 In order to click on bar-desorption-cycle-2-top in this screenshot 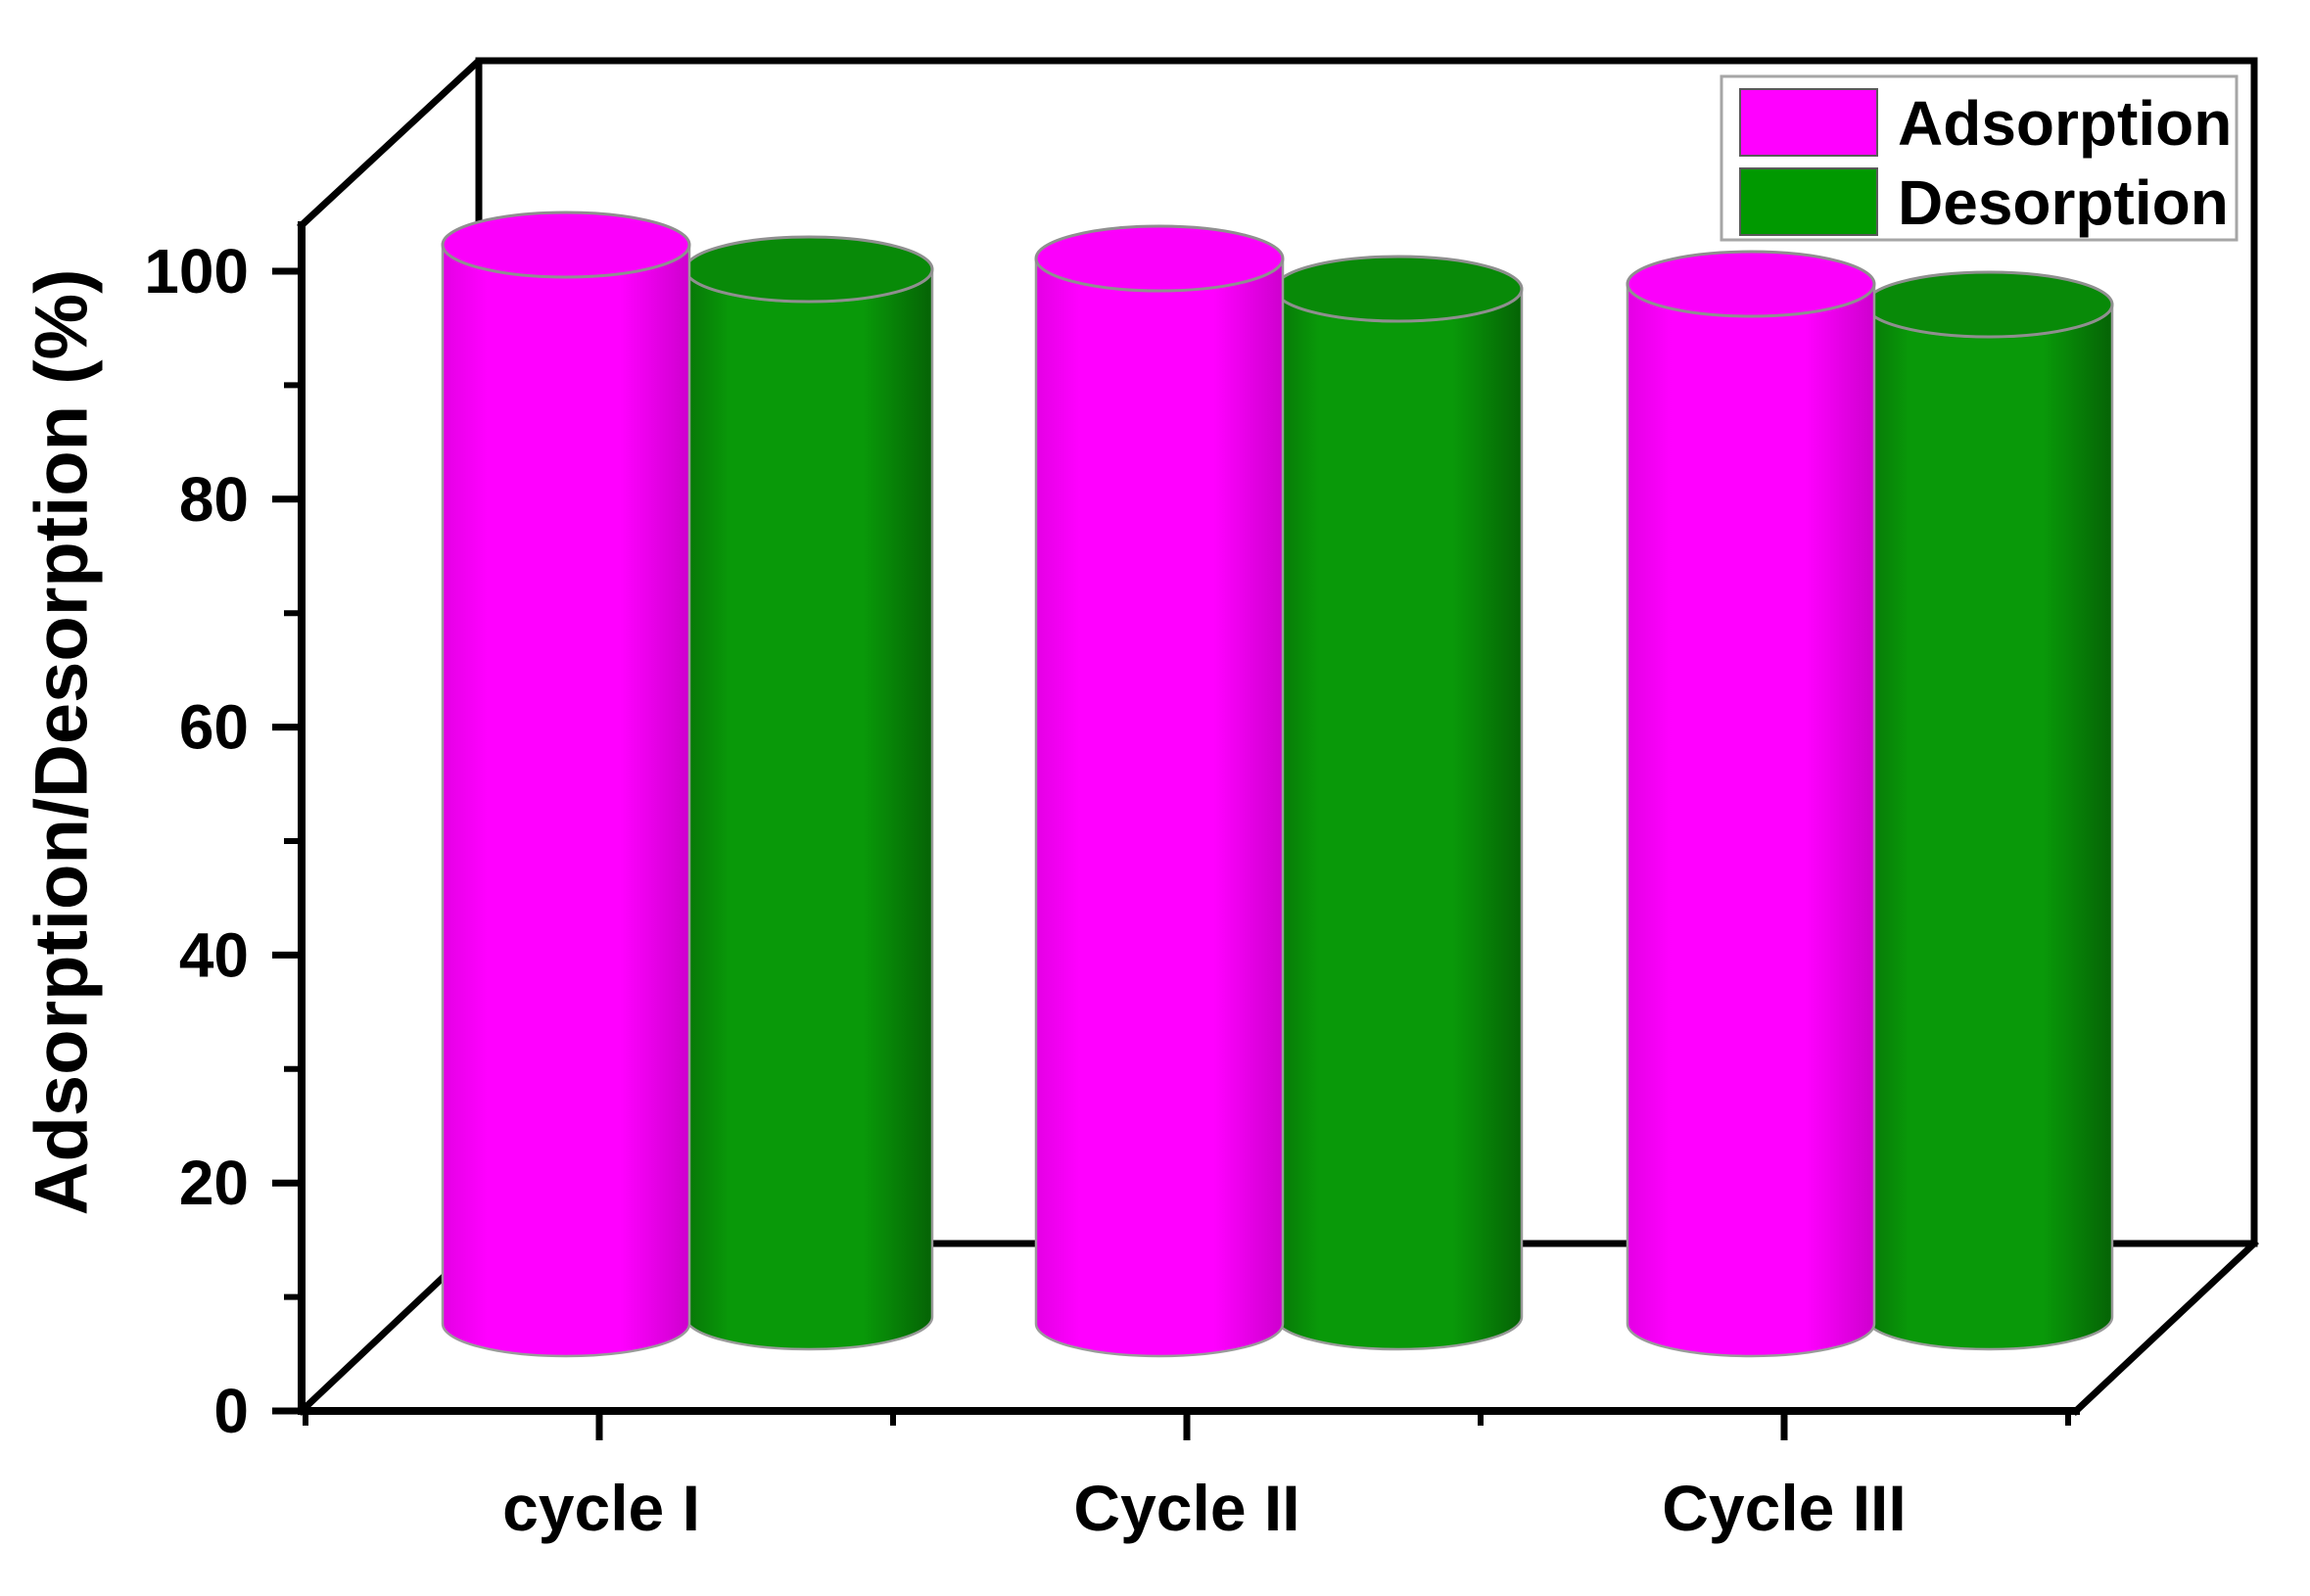, I will do `click(1398, 289)`.